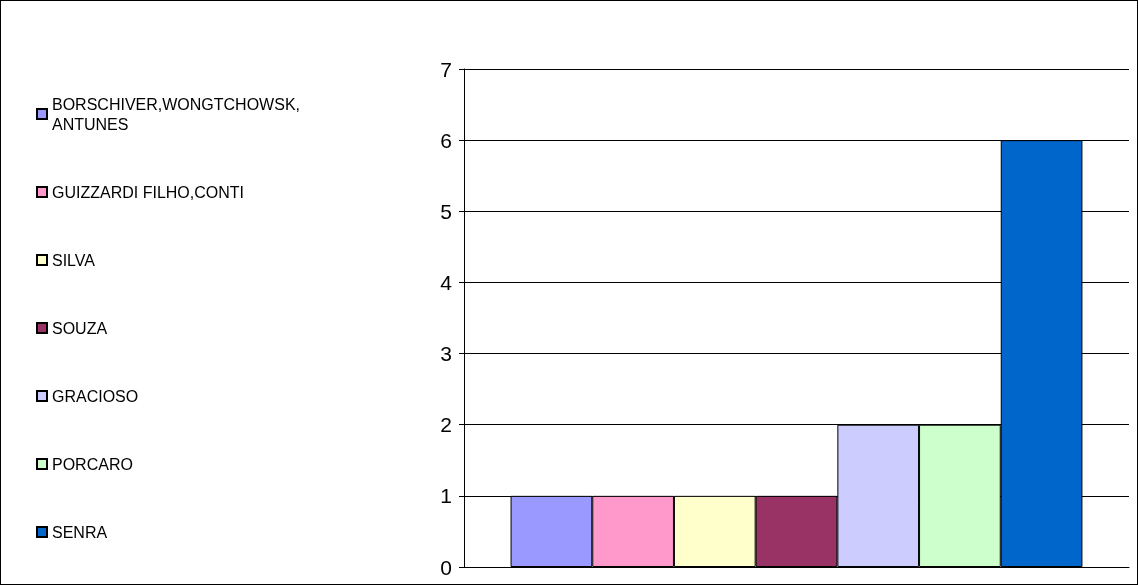  I want to click on legend-label: SENRA, so click(80, 532).